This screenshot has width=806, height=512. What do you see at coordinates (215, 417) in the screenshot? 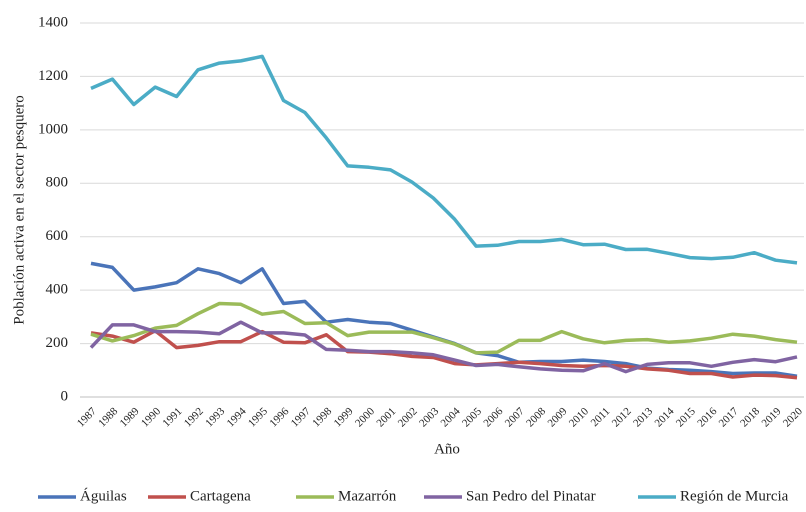
I see `x-tick-label: 1993` at bounding box center [215, 417].